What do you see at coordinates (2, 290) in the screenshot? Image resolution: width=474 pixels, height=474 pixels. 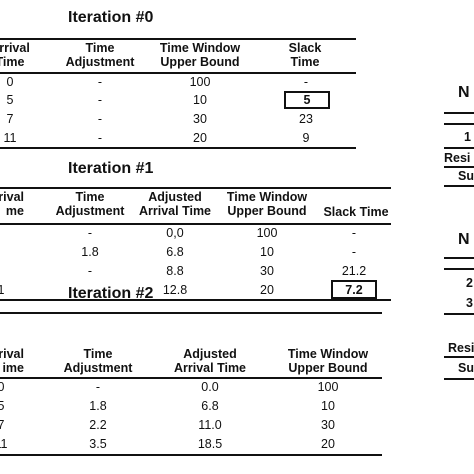 I see `table-cell: 1` at bounding box center [2, 290].